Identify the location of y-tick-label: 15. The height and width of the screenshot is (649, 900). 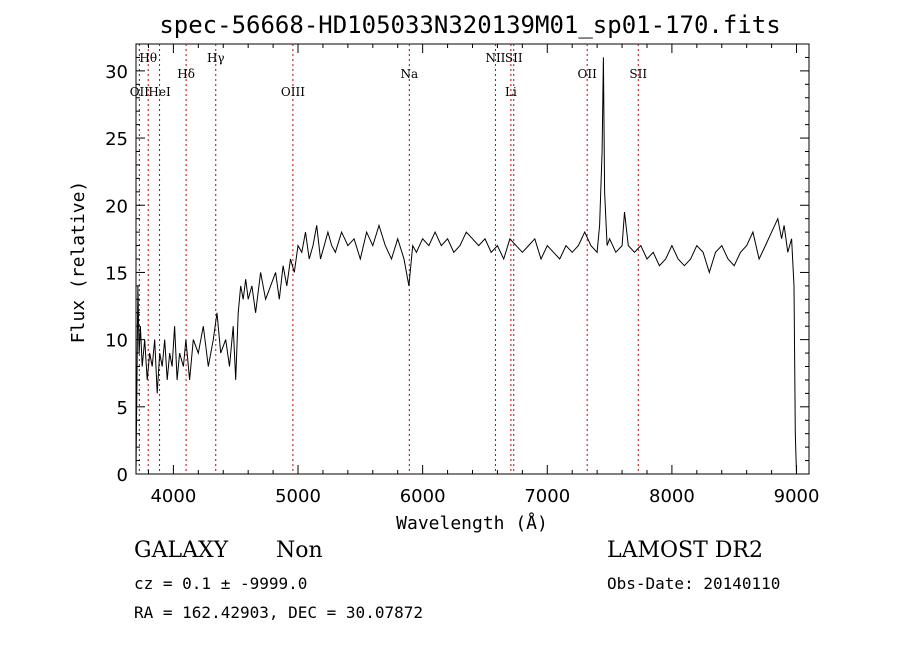
(116, 273).